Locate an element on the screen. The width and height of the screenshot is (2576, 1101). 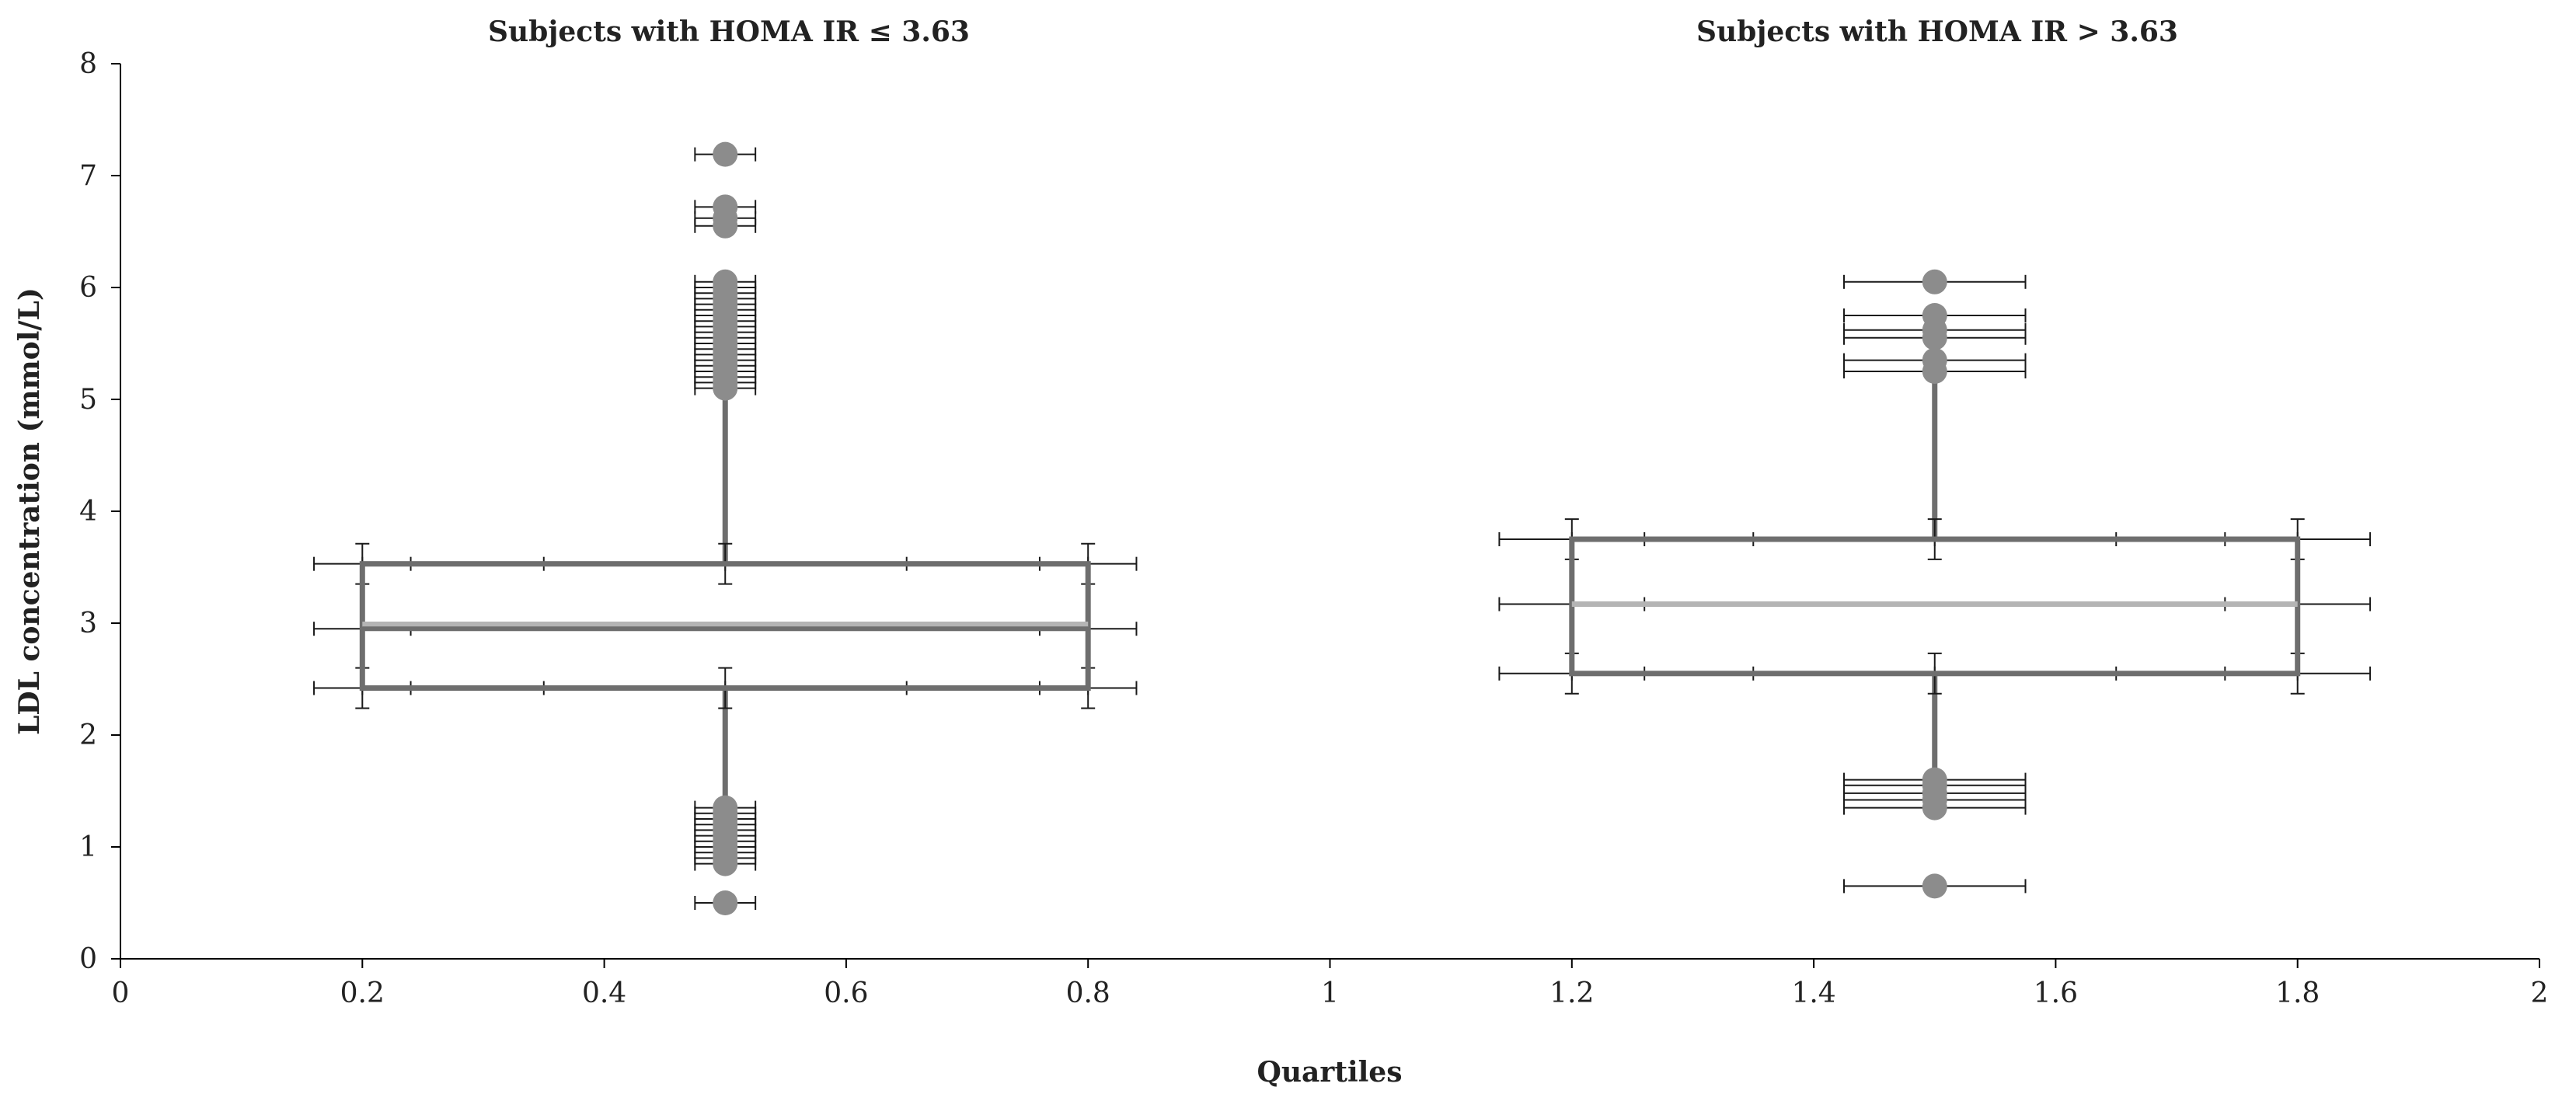
x-tick-label: 1 is located at coordinates (1330, 993).